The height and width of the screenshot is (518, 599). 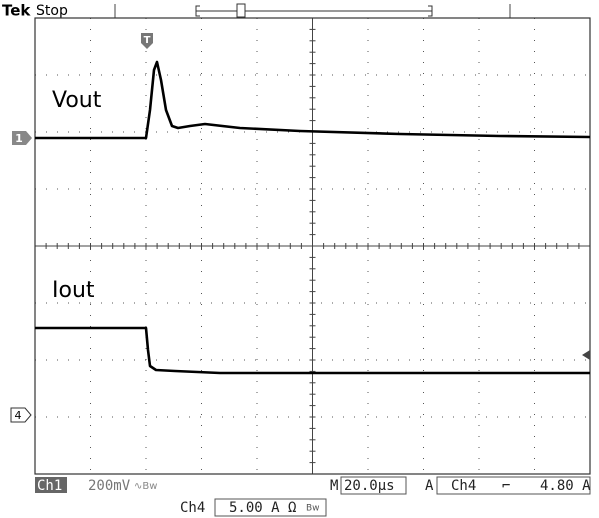 I want to click on channel: Ch4, so click(x=192, y=508).